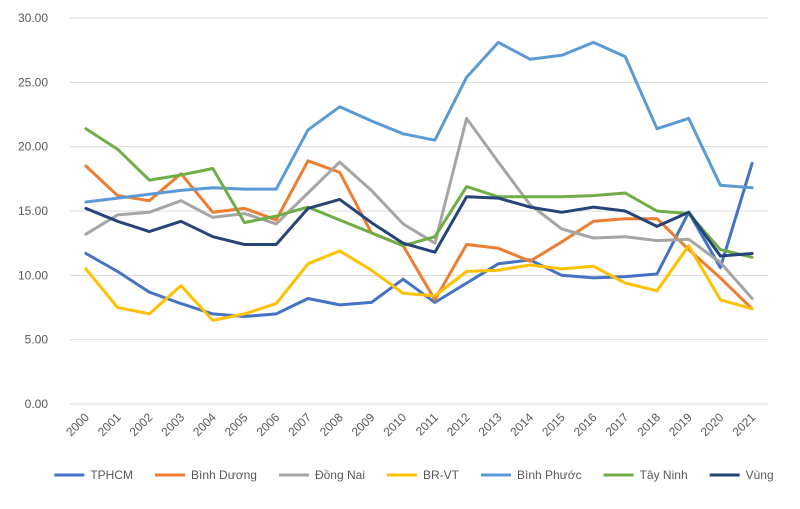 The width and height of the screenshot is (800, 509). Describe the element at coordinates (648, 424) in the screenshot. I see `x-tick-label: 2018` at that location.